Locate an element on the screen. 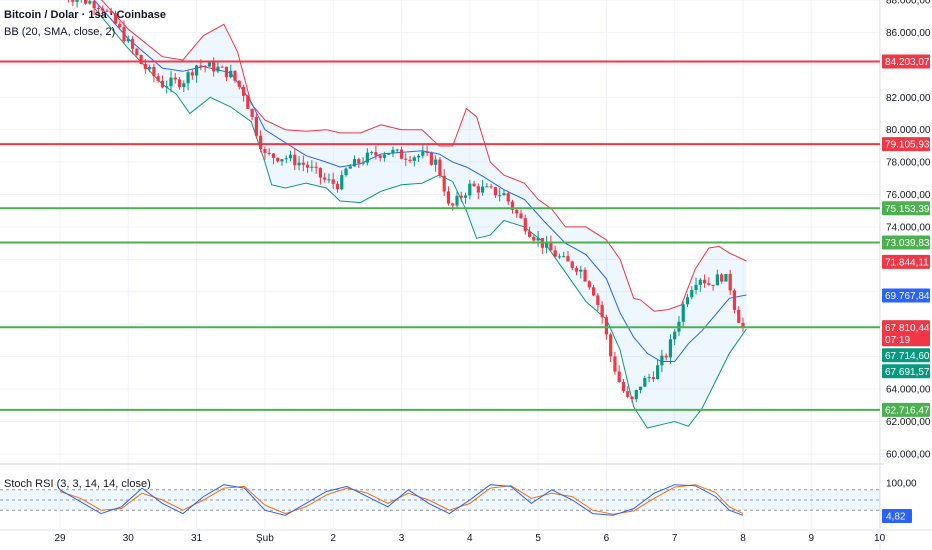 The width and height of the screenshot is (932, 550). price-tick-label: 80.000,00 is located at coordinates (908, 130).